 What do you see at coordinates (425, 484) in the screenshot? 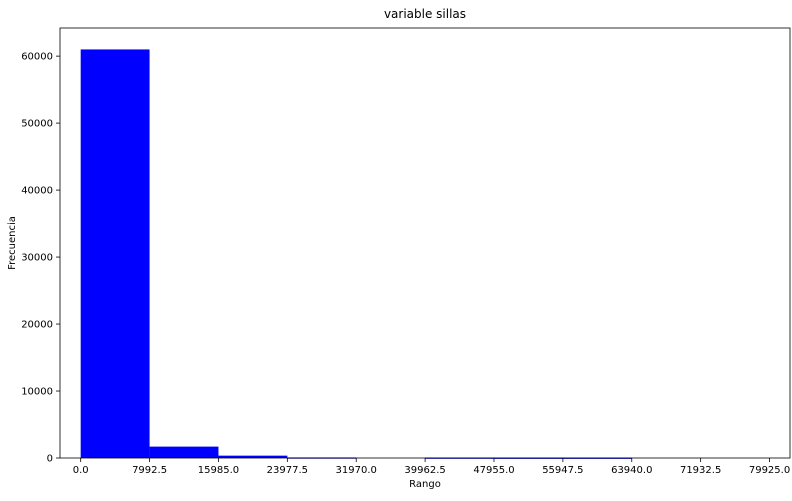
I see `x-axis-label: Rango` at bounding box center [425, 484].